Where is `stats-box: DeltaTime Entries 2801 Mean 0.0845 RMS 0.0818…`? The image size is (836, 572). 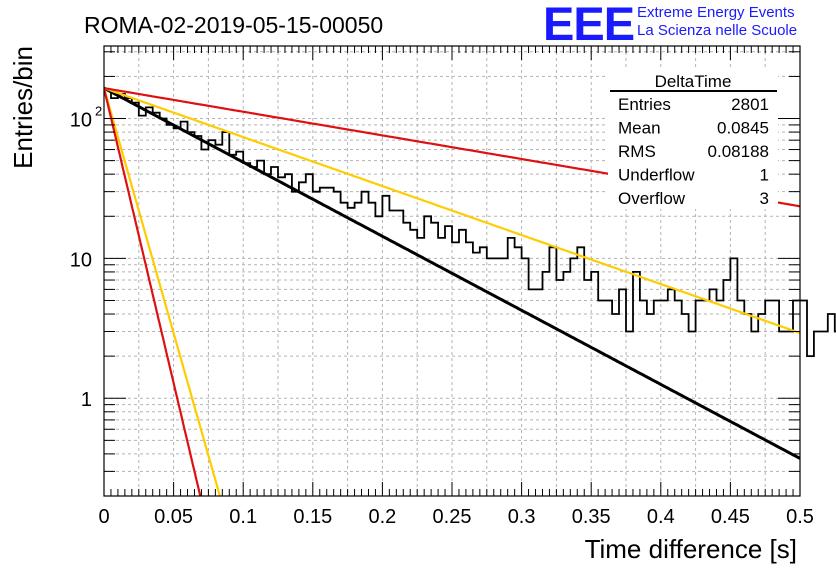 stats-box: DeltaTime Entries 2801 Mean 0.0845 RMS 0.0818… is located at coordinates (693, 139).